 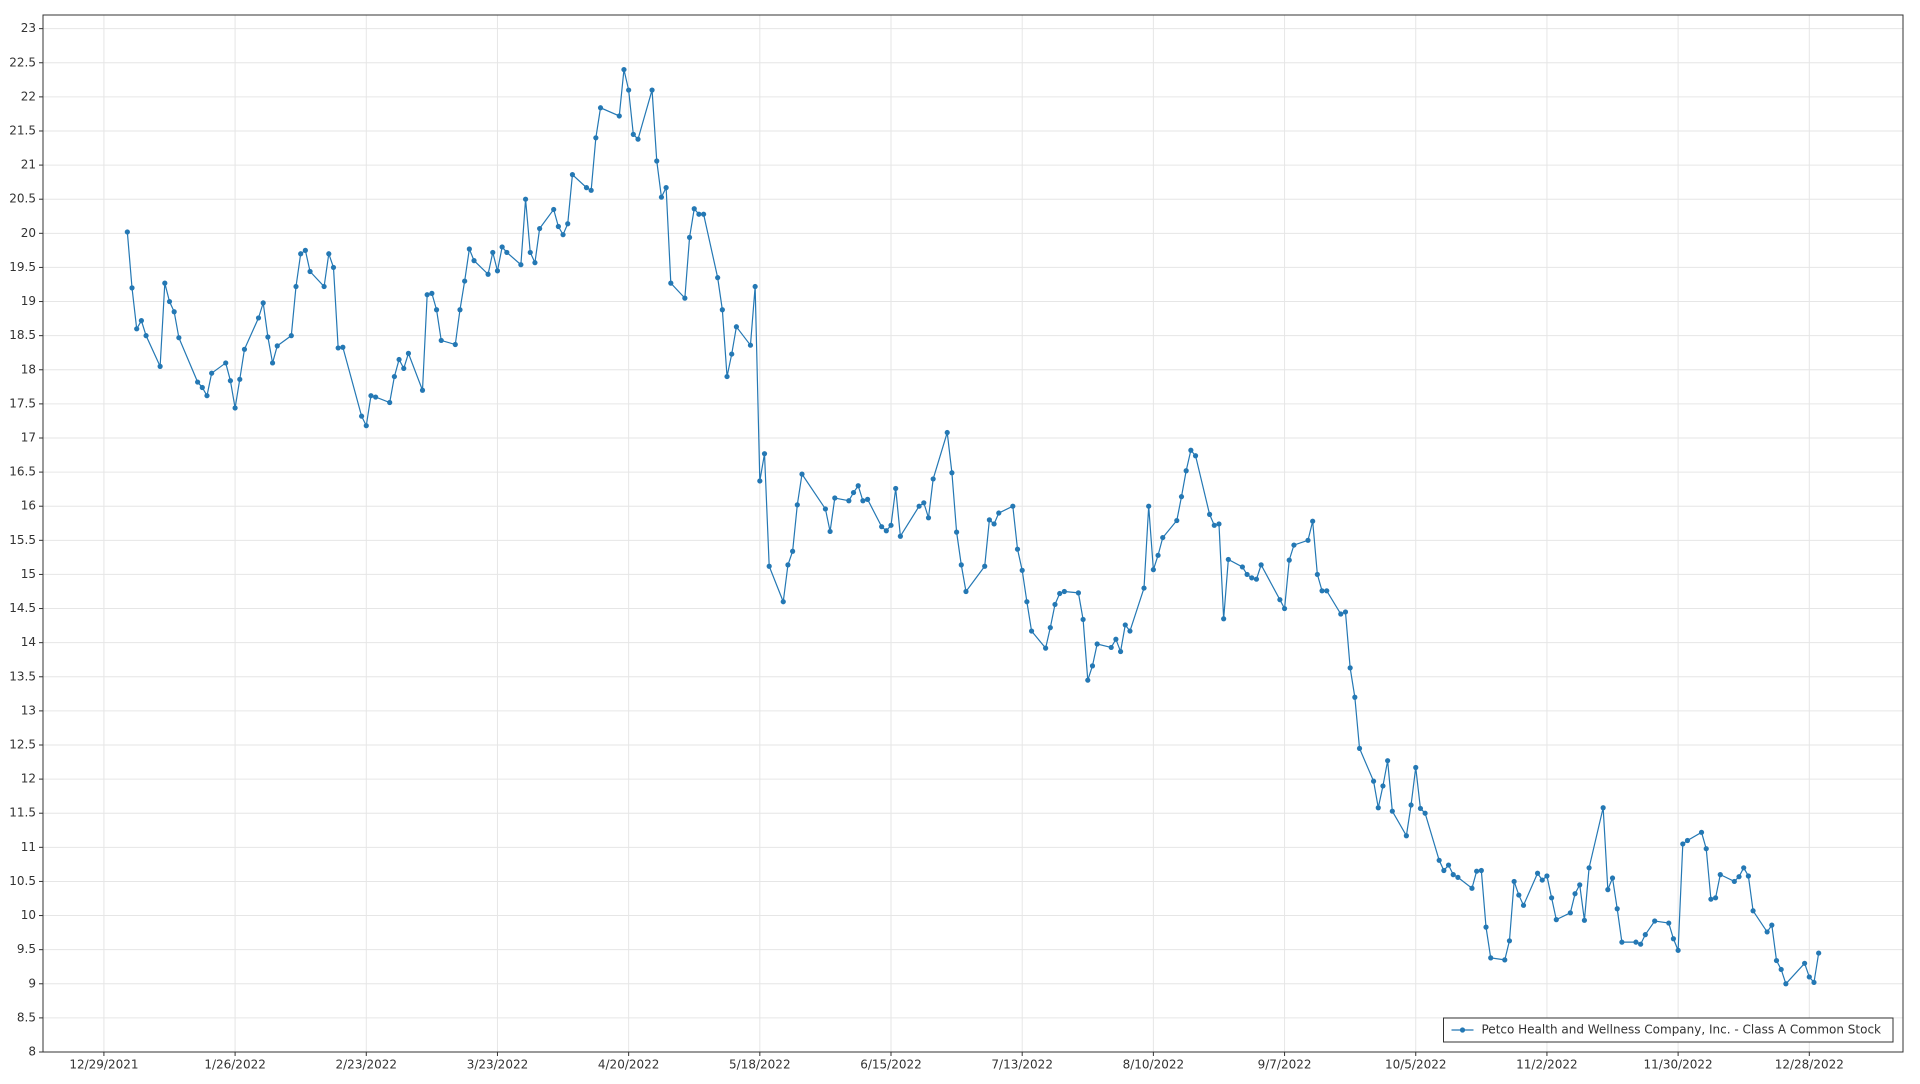 I want to click on y-tick-label: 8, so click(x=32, y=1052).